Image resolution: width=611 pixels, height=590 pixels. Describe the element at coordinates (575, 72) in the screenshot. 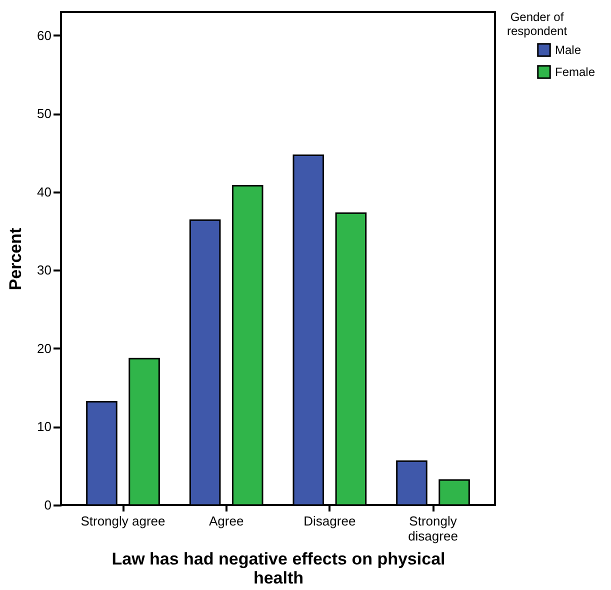

I see `legend-label: Female` at that location.